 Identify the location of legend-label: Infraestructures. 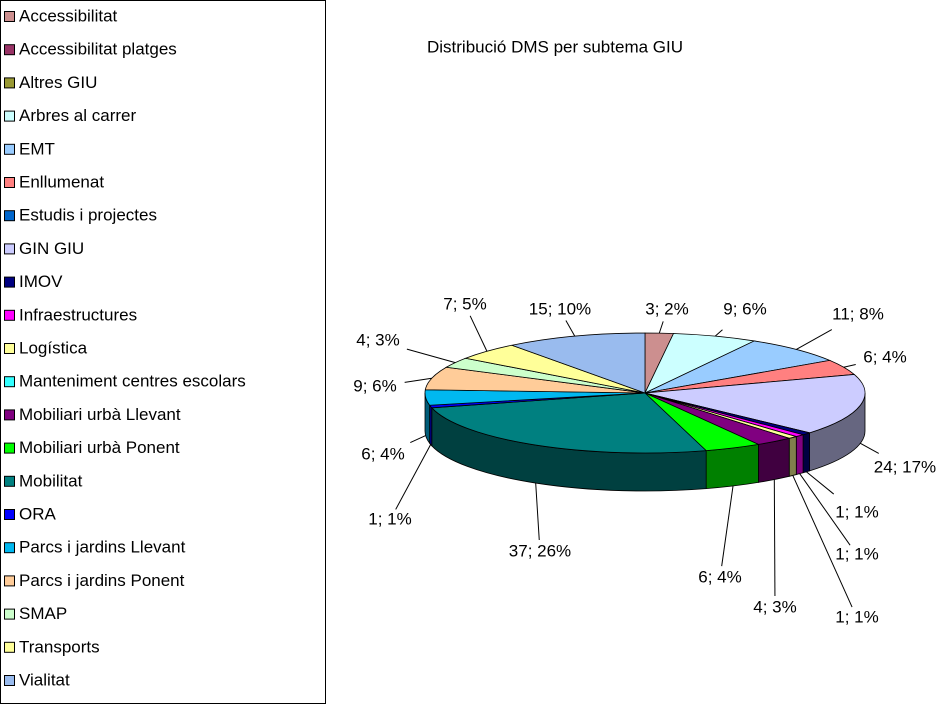
(78, 314).